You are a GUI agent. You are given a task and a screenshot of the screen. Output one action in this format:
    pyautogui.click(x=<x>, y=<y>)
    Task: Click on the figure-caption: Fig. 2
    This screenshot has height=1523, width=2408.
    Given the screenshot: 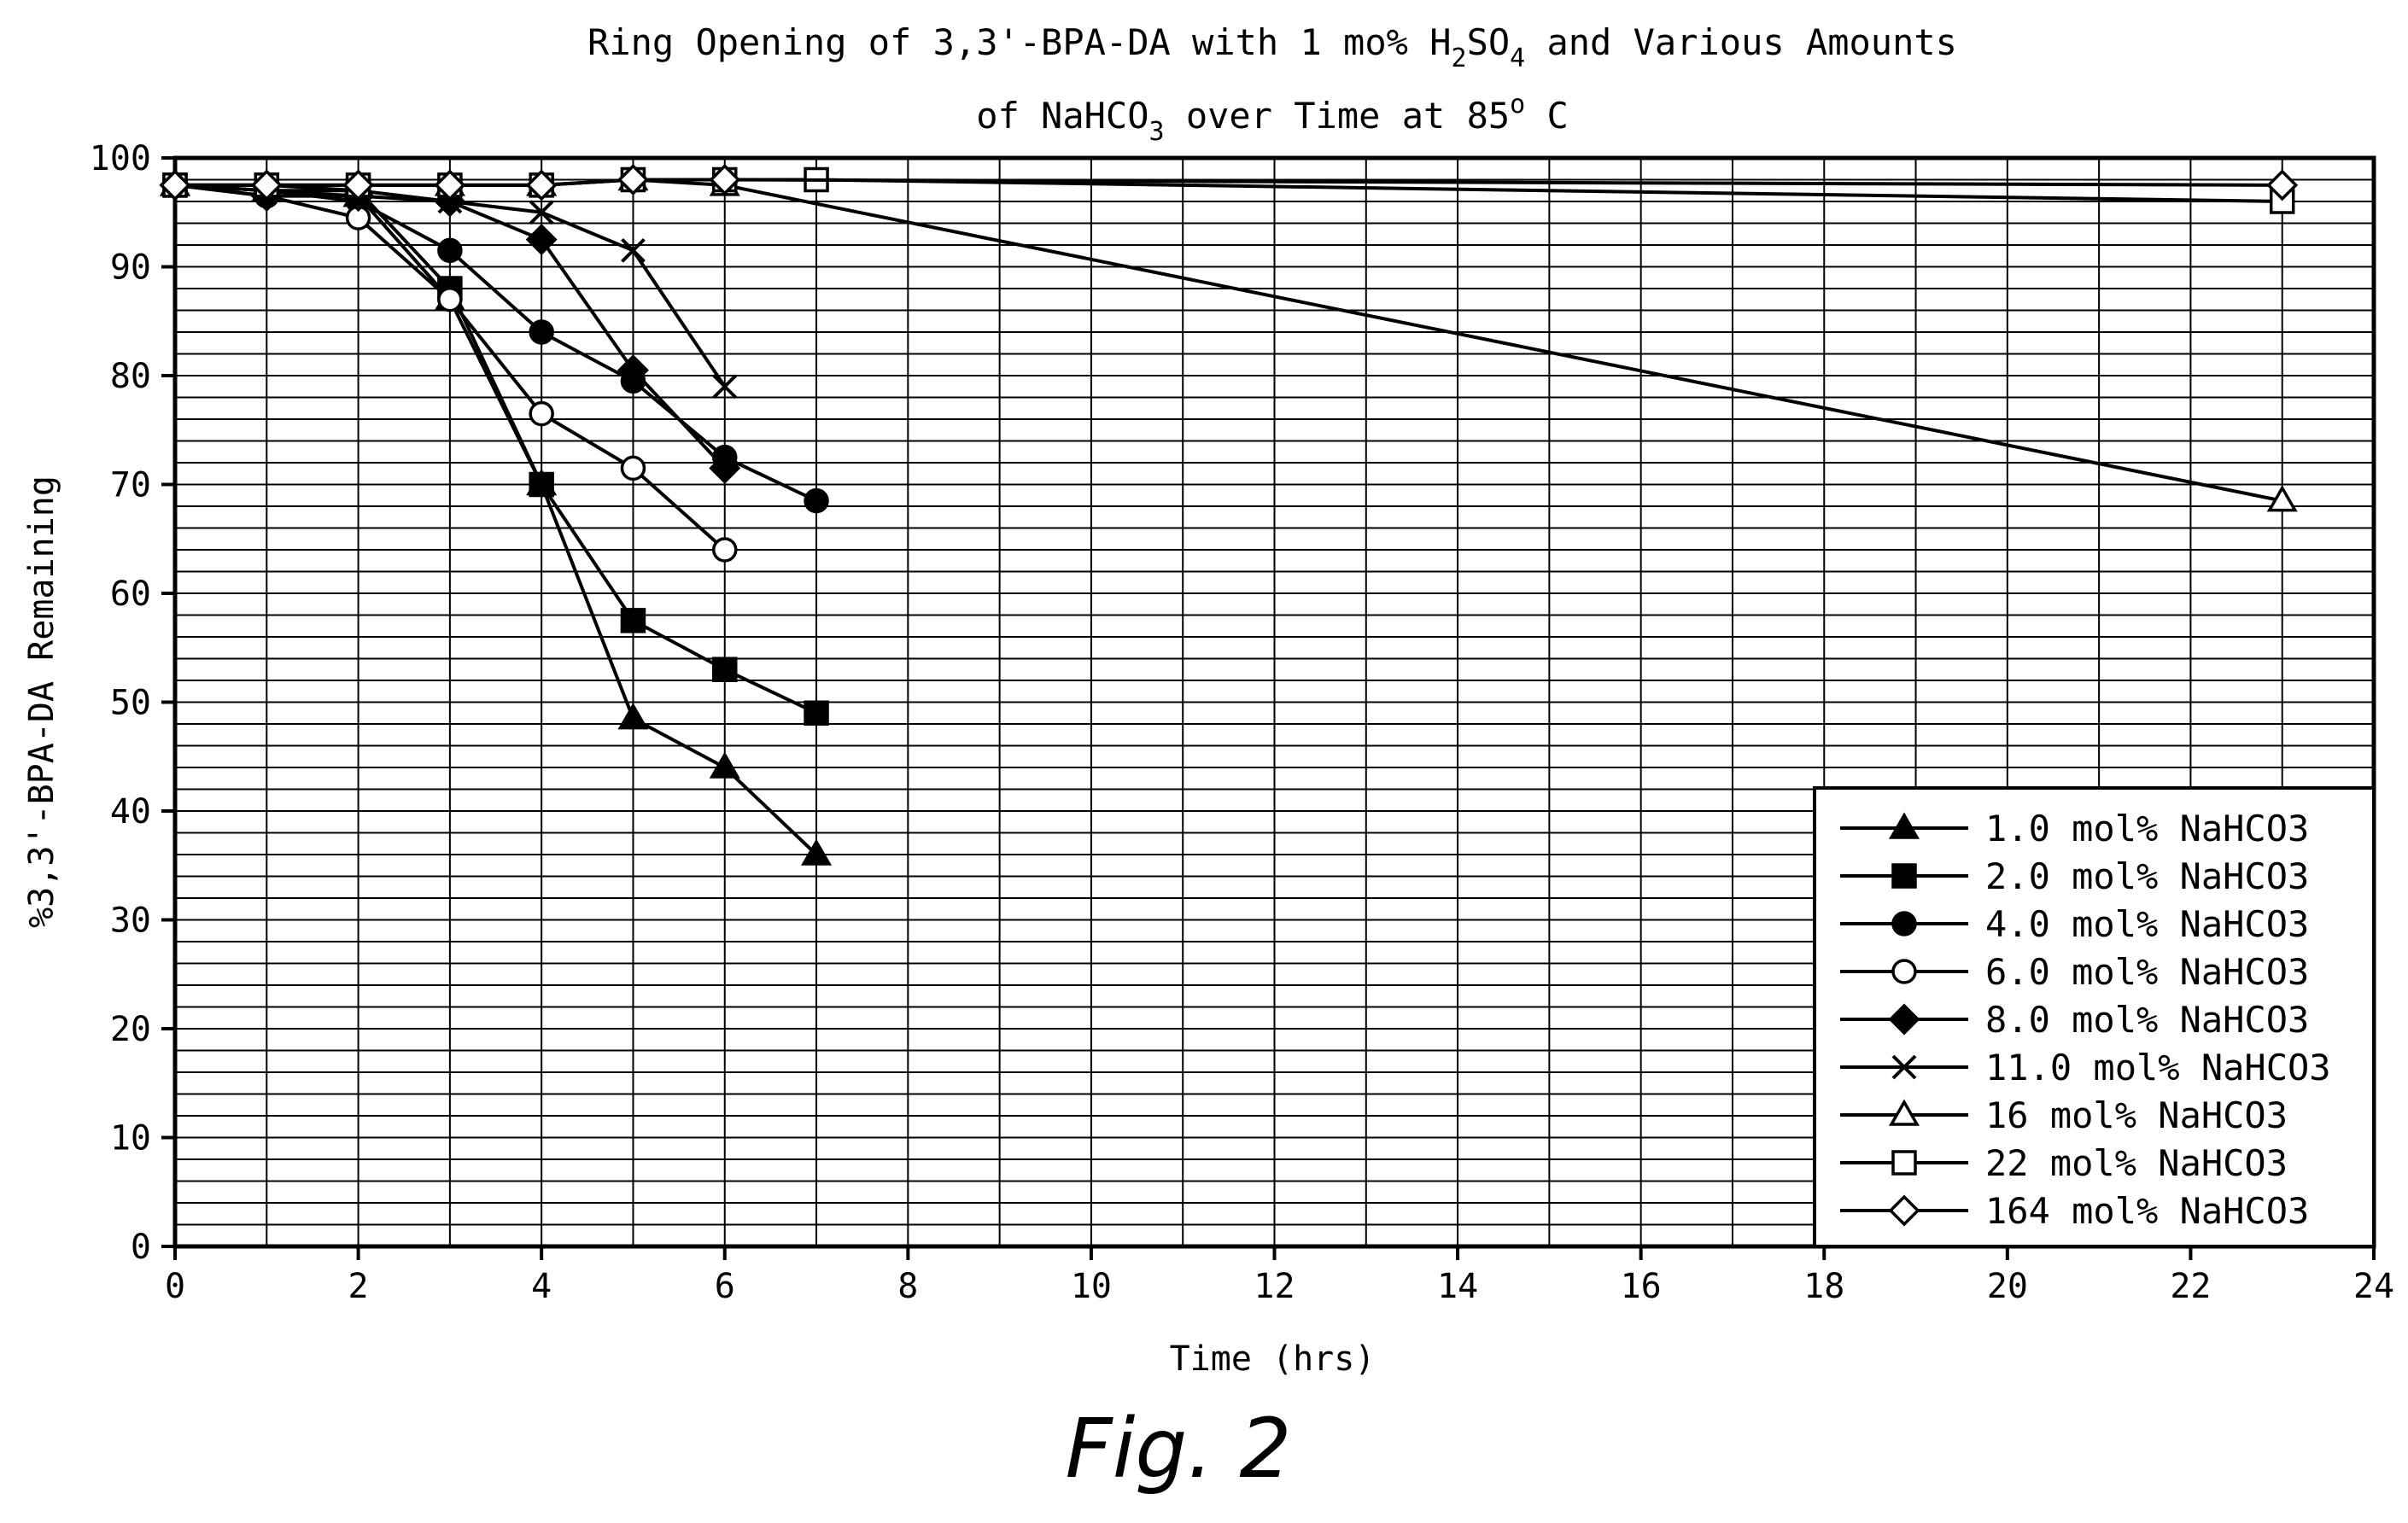 What is the action you would take?
    pyautogui.click(x=1179, y=1449)
    